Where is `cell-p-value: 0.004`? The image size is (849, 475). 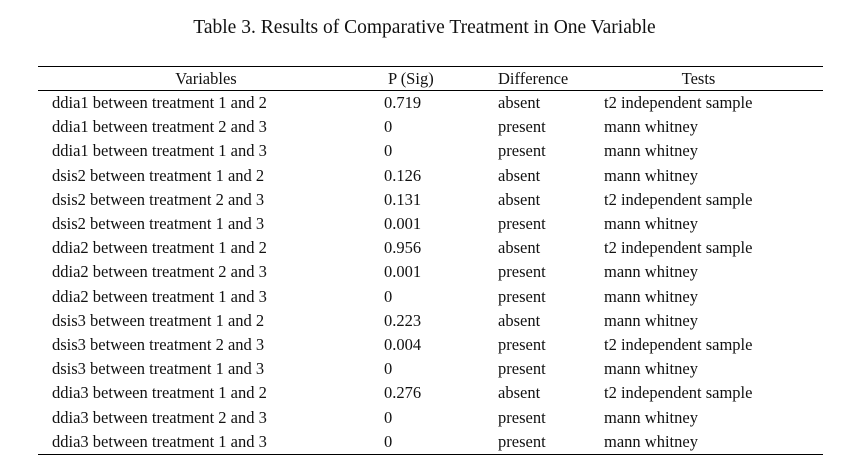 cell-p-value: 0.004 is located at coordinates (403, 344).